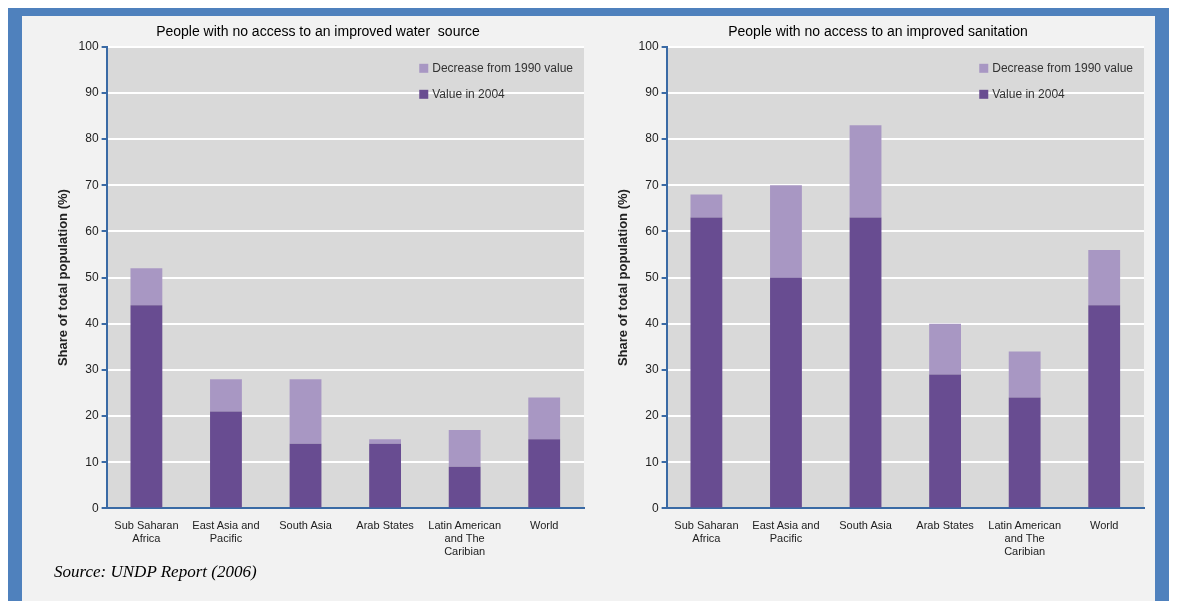 The width and height of the screenshot is (1177, 609). I want to click on source-note: Source: UNDP Report (2006), so click(156, 572).